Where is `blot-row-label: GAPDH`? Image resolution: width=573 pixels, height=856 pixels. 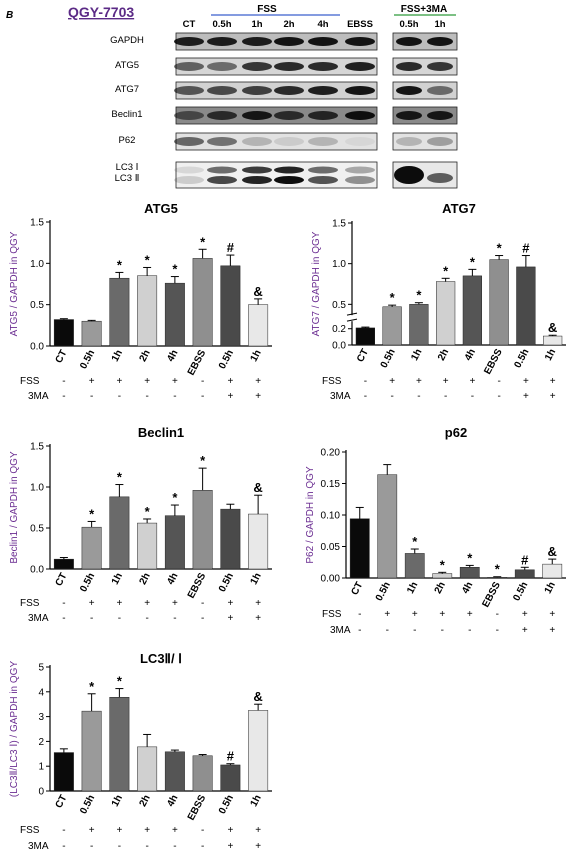 blot-row-label: GAPDH is located at coordinates (127, 40).